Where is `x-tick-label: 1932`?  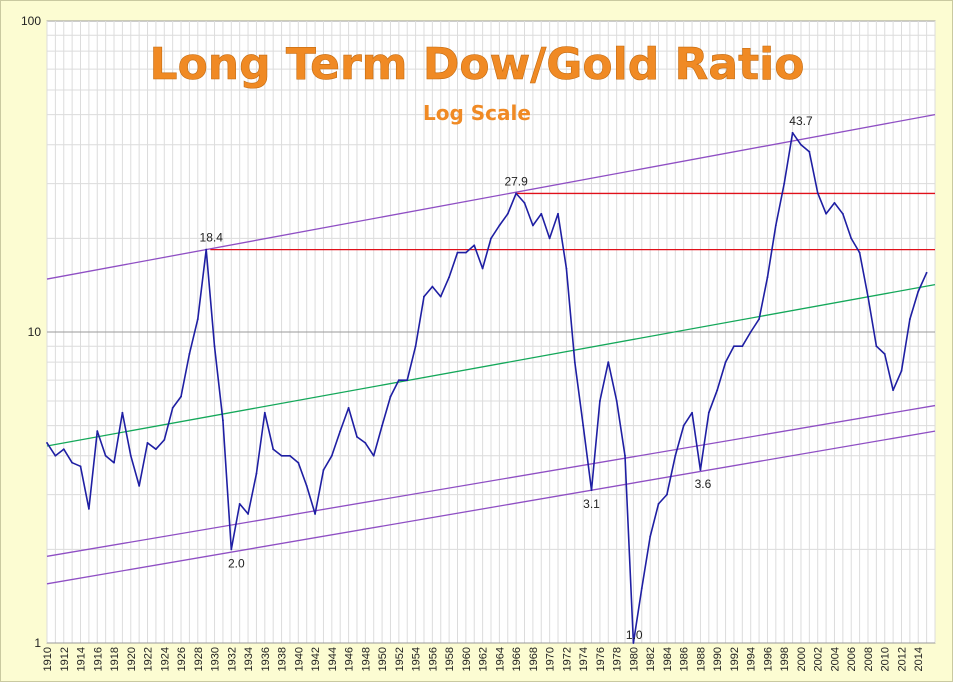
x-tick-label: 1932 is located at coordinates (232, 659).